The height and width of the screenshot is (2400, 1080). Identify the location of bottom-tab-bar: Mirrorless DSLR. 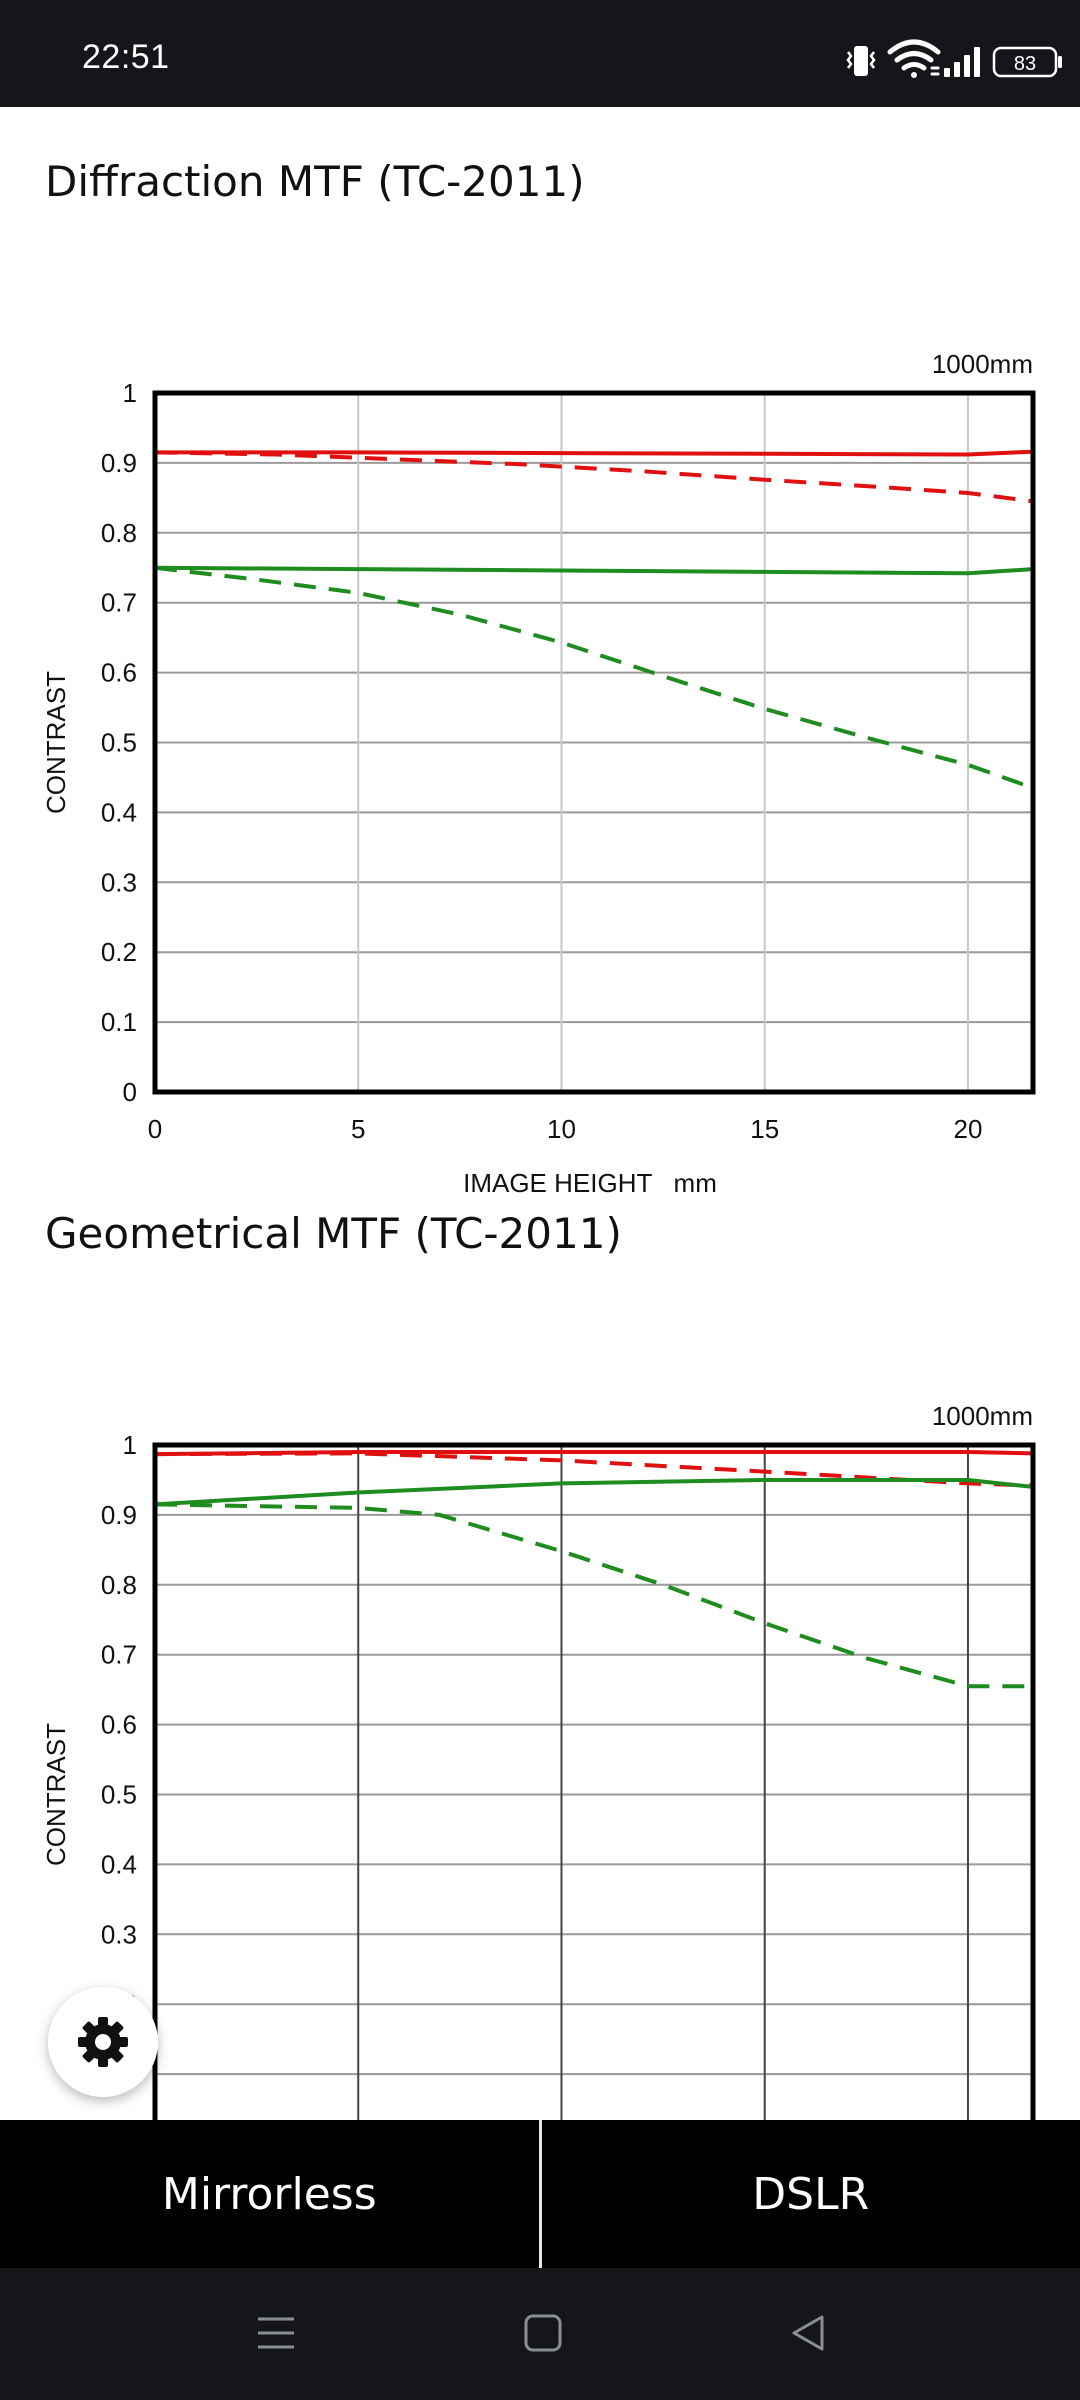
(540, 2194).